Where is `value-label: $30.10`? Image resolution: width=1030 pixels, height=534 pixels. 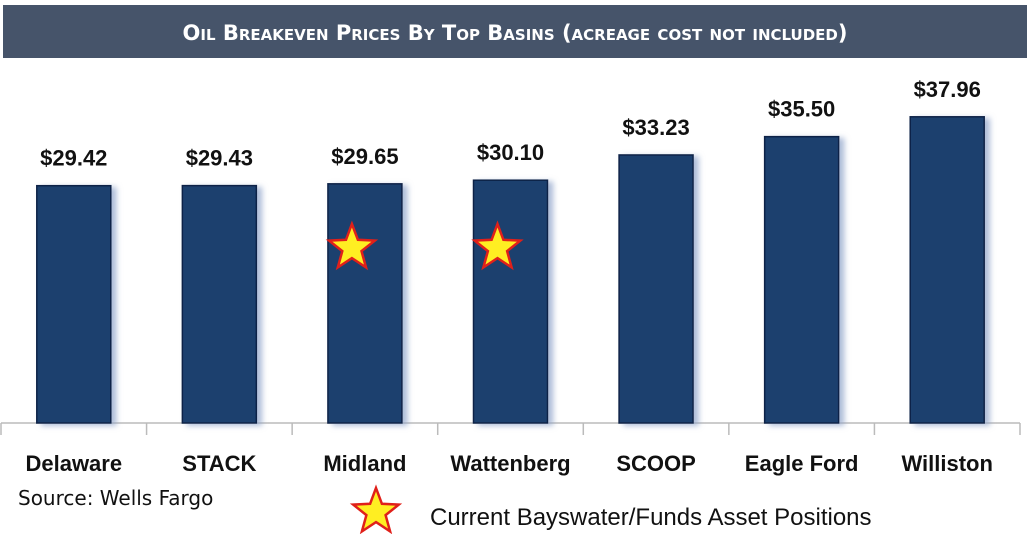
value-label: $30.10 is located at coordinates (510, 152).